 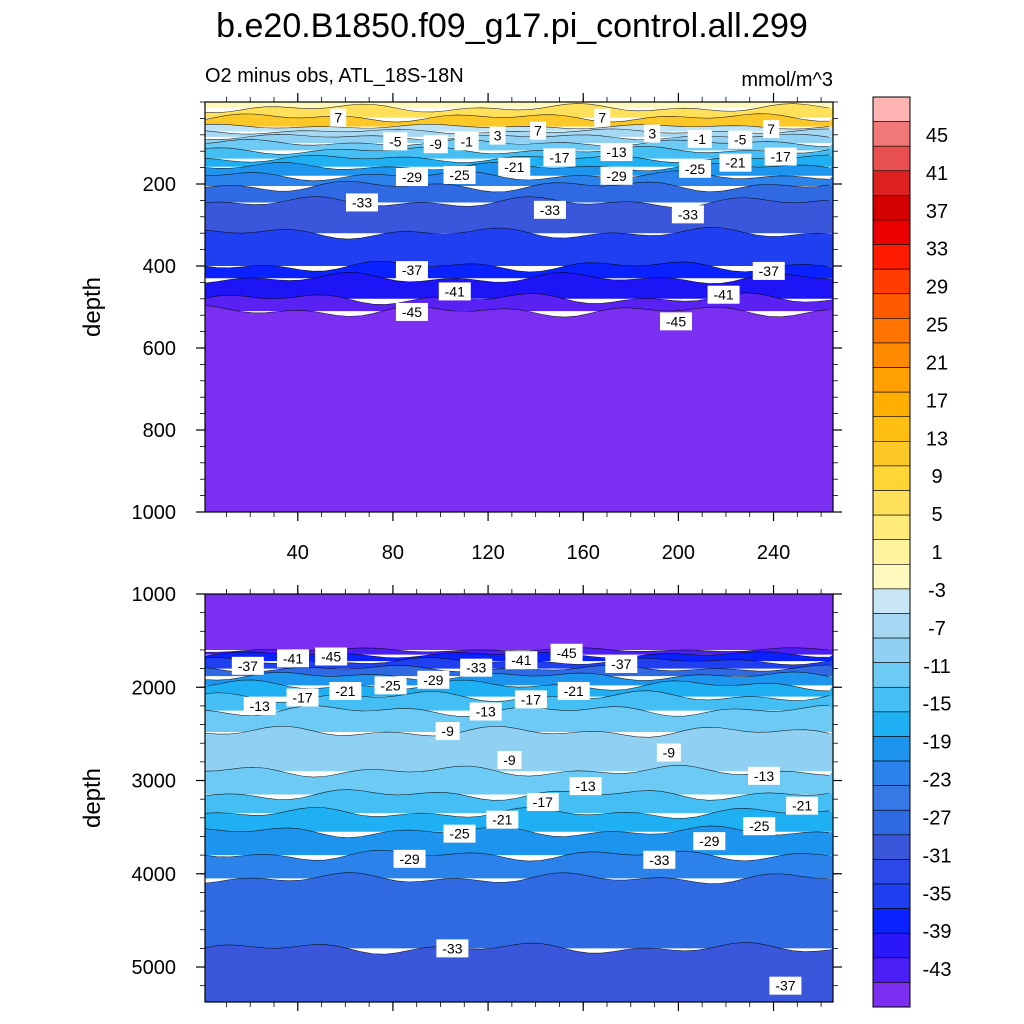 What do you see at coordinates (937, 288) in the screenshot?
I see `colorbar-label: 29` at bounding box center [937, 288].